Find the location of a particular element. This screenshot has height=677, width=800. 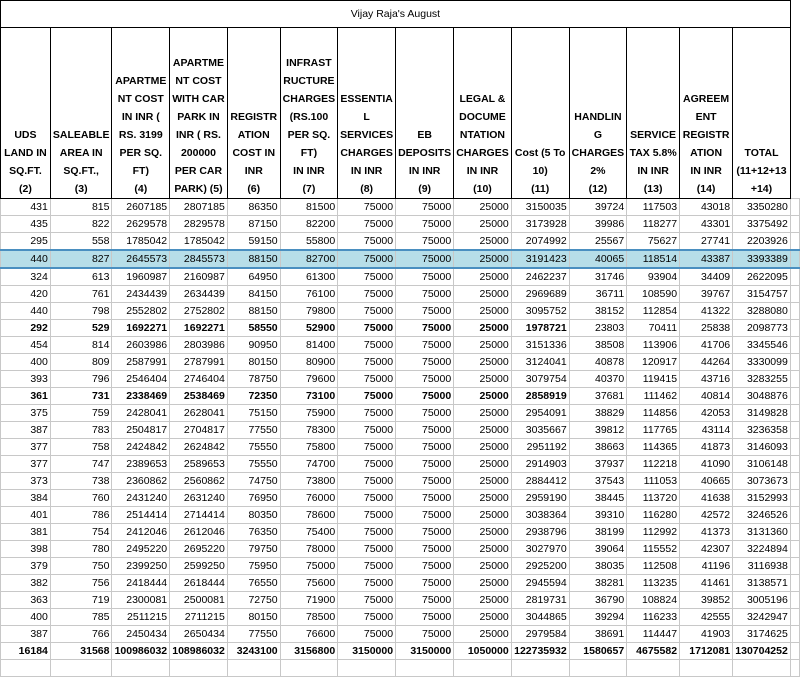

cell: 55800 is located at coordinates (309, 241).